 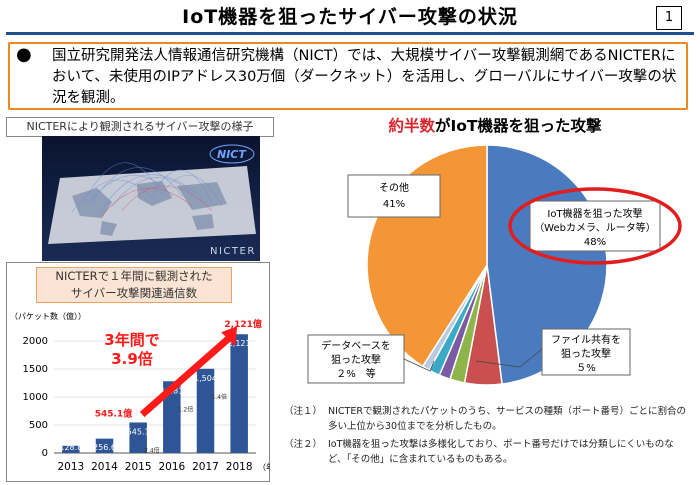 What do you see at coordinates (172, 417) in the screenshot?
I see `bar-2016` at bounding box center [172, 417].